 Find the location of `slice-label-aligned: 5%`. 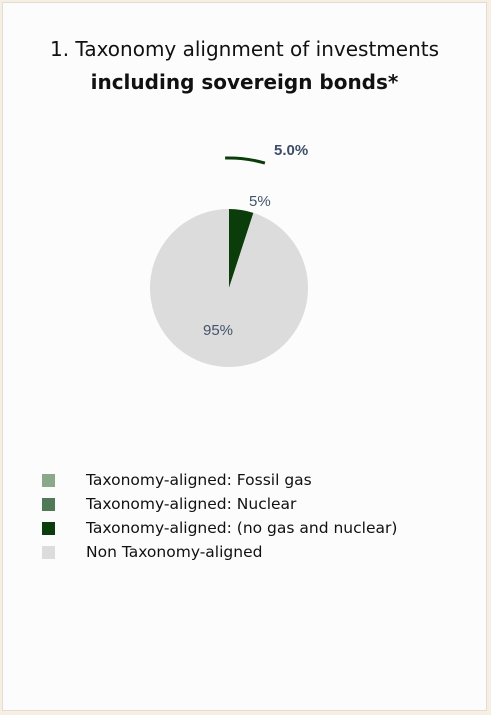

slice-label-aligned: 5% is located at coordinates (260, 201).